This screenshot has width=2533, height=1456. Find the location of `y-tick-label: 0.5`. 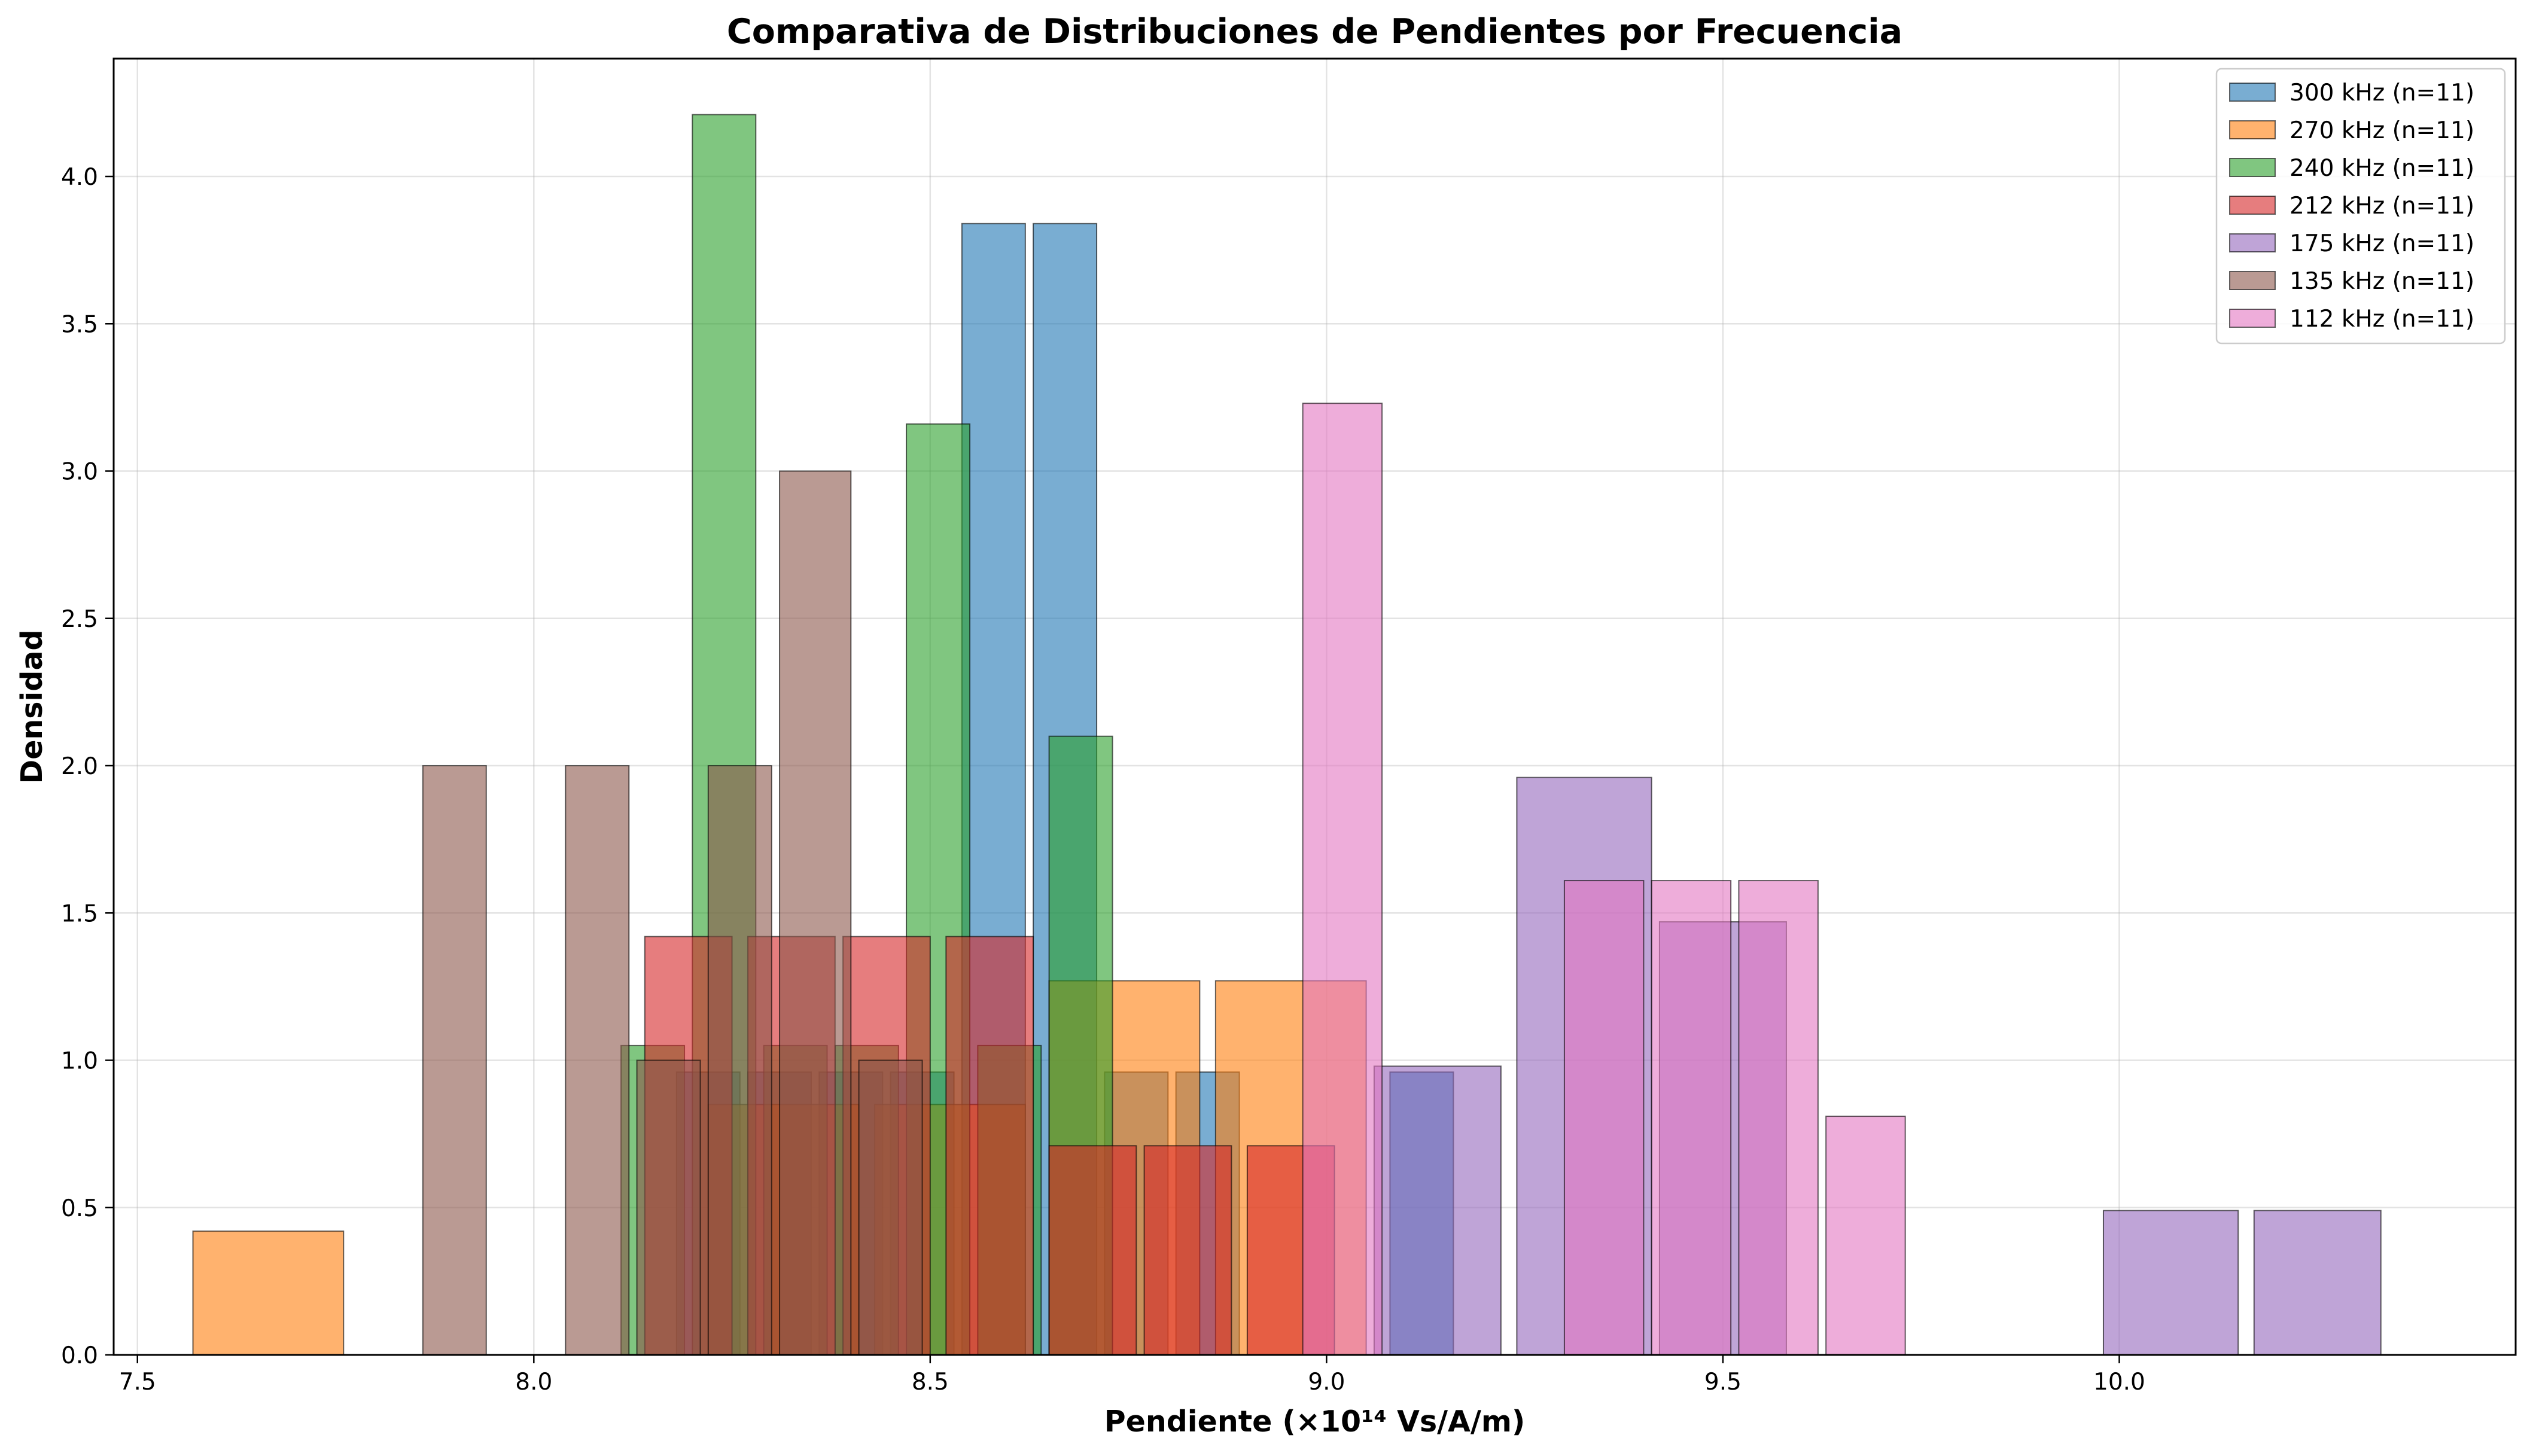

y-tick-label: 0.5 is located at coordinates (79, 1208).